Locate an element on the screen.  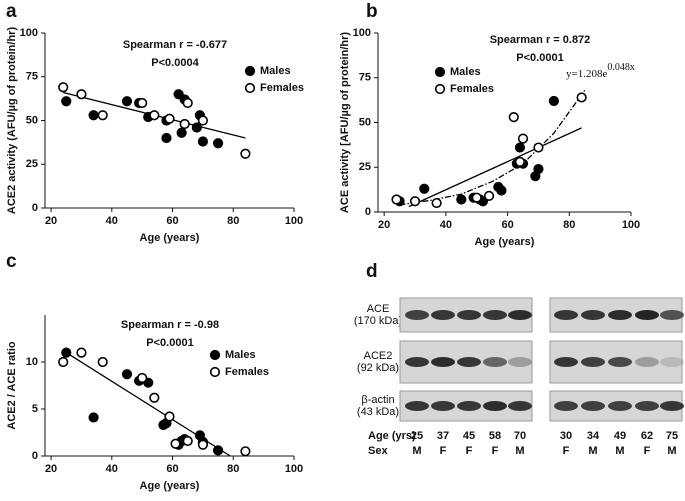
lane-age: 49 is located at coordinates (620, 436).